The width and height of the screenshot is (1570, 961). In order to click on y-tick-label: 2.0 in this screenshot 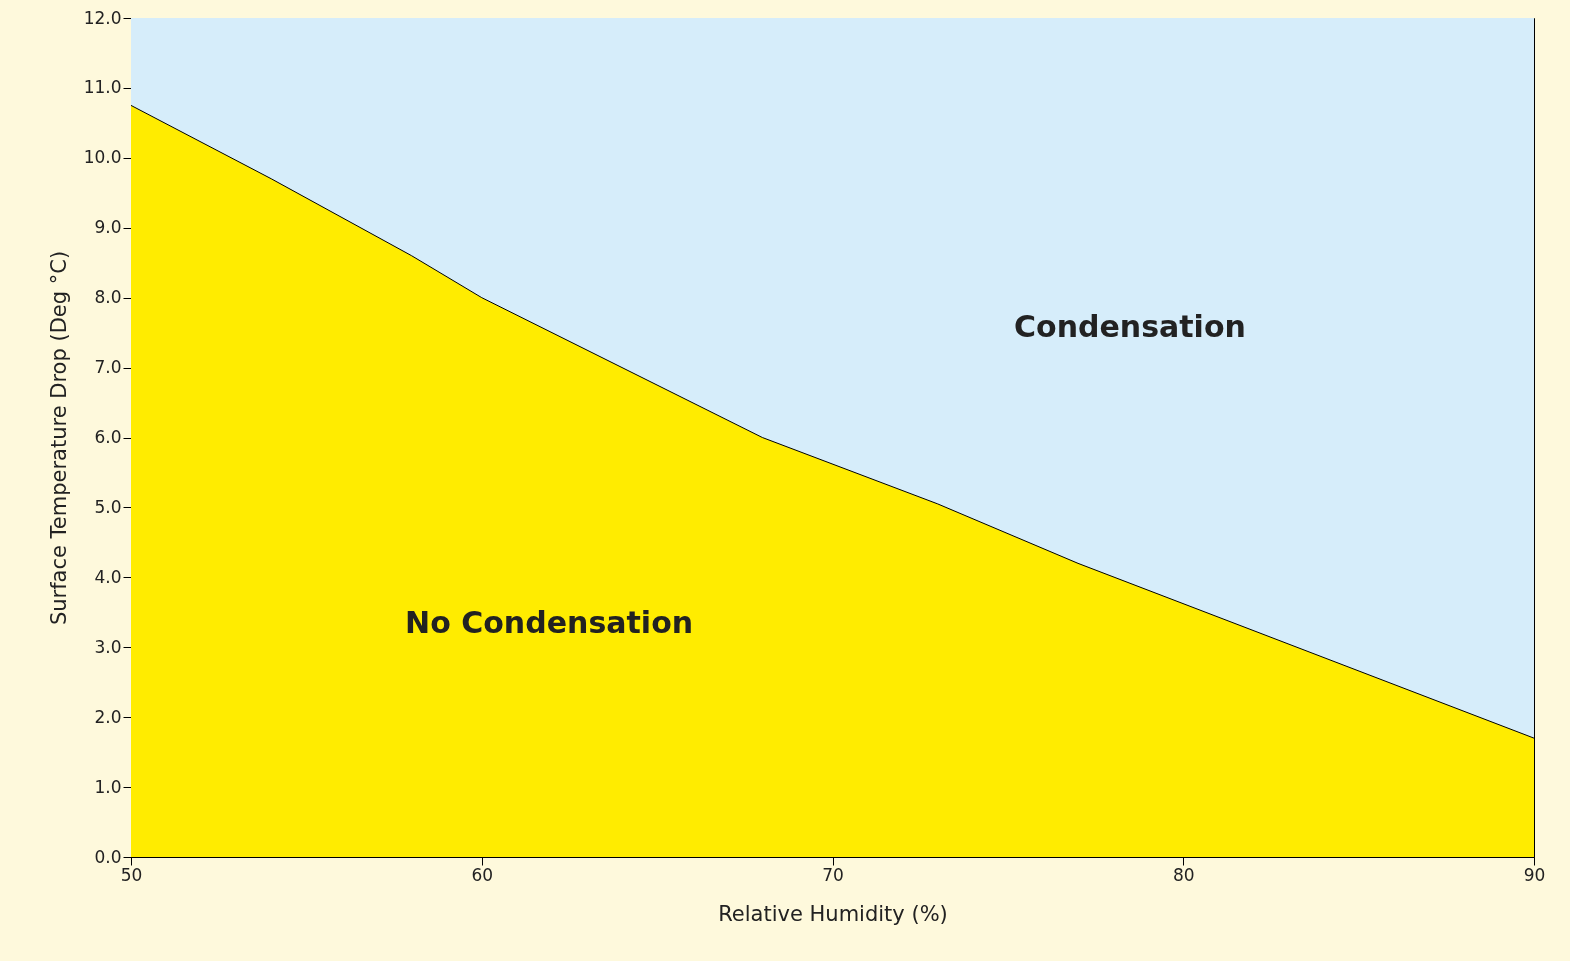, I will do `click(108, 716)`.